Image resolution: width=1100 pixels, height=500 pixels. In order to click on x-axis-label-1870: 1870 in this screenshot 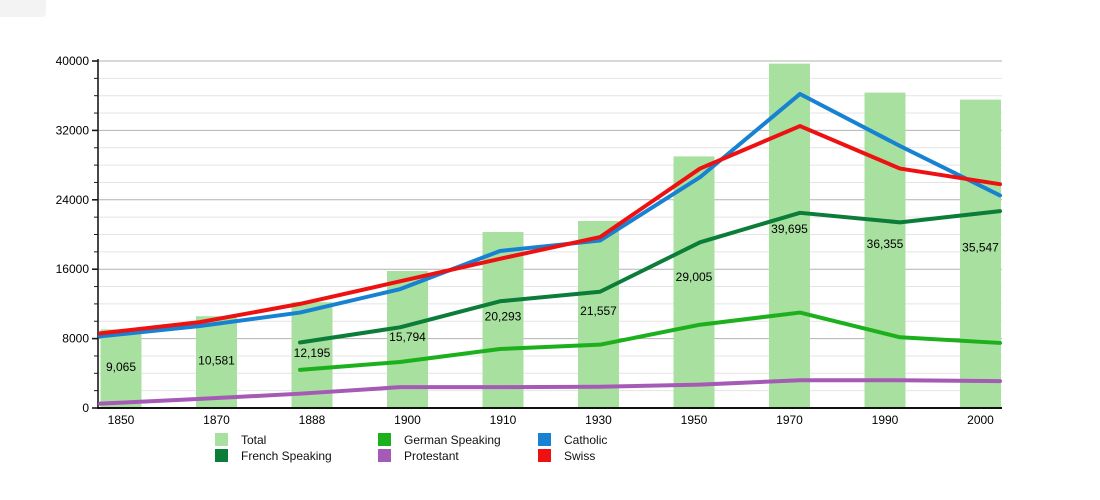, I will do `click(216, 420)`.